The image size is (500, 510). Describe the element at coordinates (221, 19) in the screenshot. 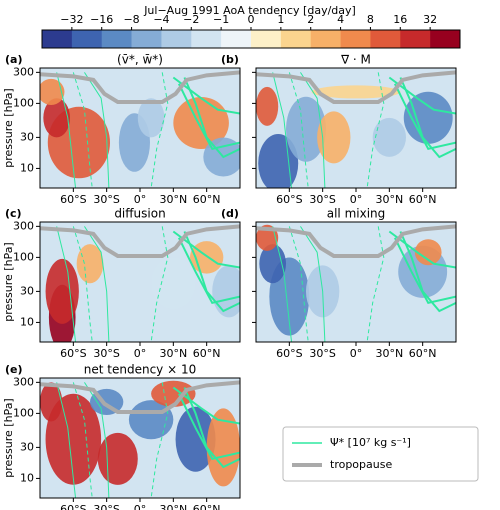

I see `colorbar-tick-label: −1` at that location.